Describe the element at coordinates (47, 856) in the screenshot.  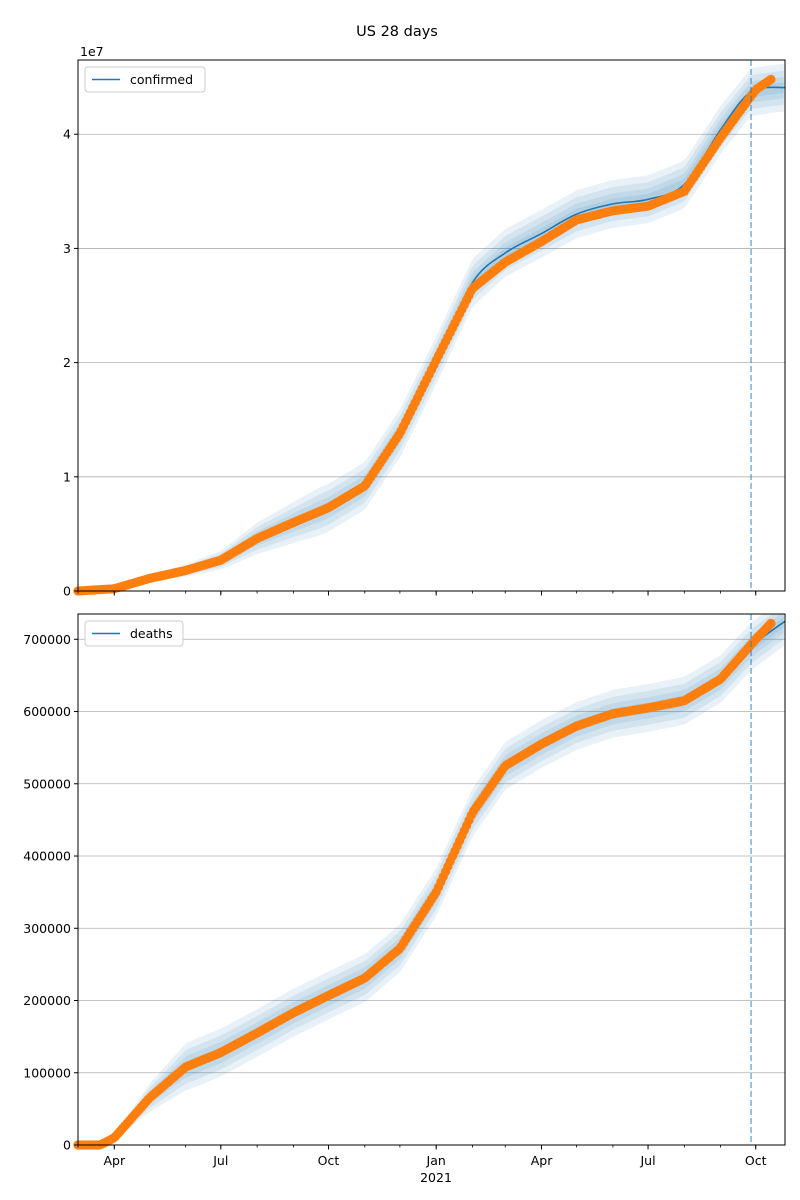
I see `y-tick-label-4: 400000` at that location.